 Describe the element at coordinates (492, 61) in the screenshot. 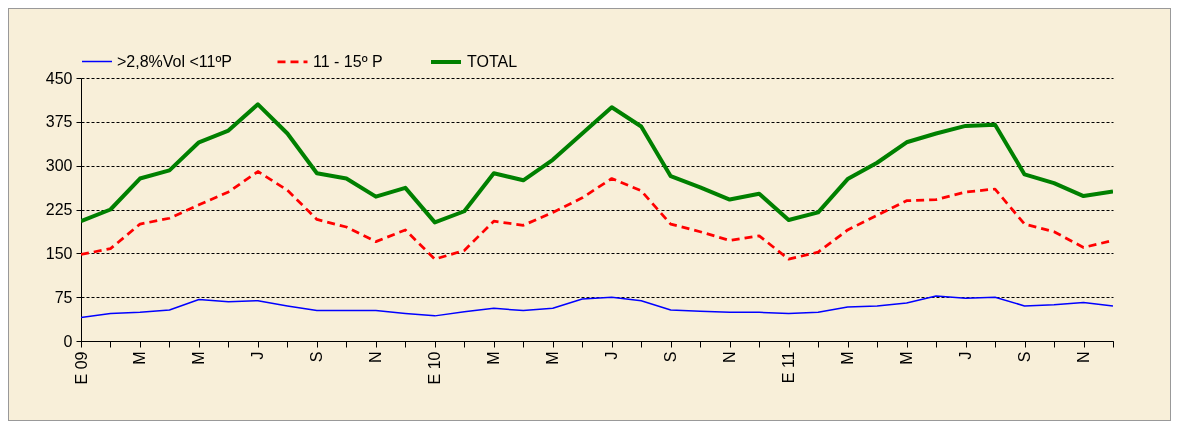

I see `legend-label: TOTAL` at that location.